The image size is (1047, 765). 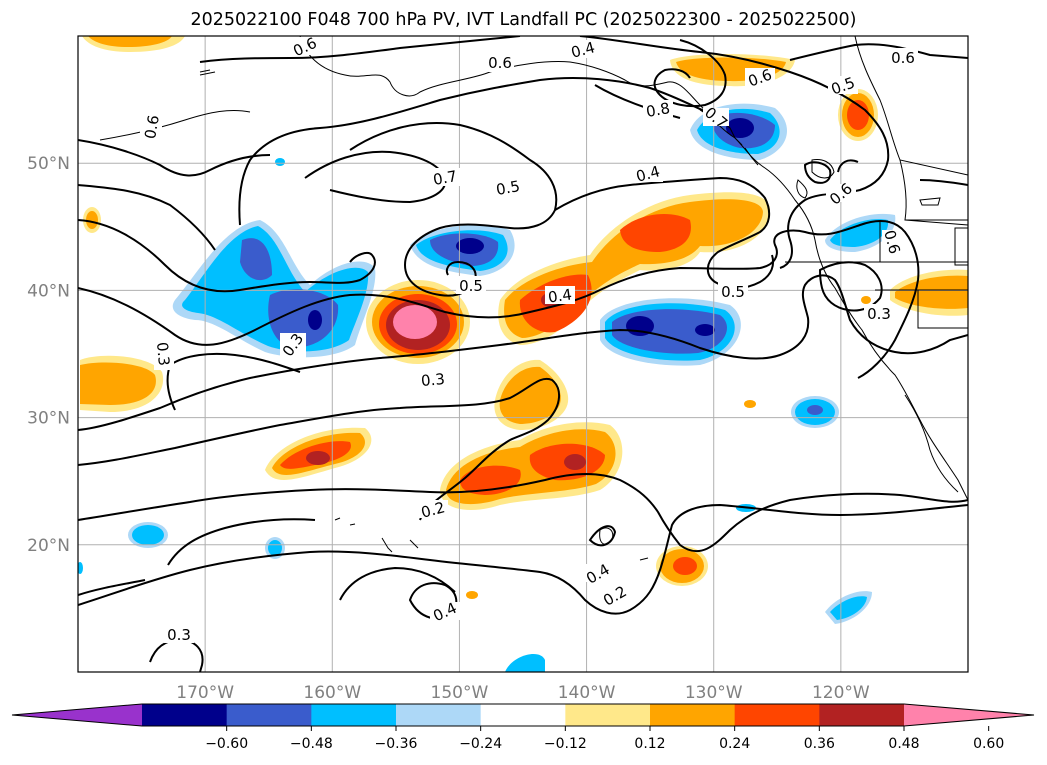 I want to click on latitude-label: 30°N, so click(x=48, y=419).